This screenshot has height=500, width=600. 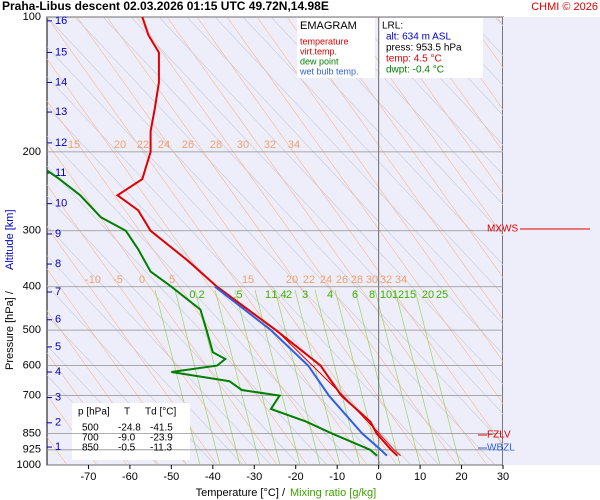 I want to click on altitude-label: 15, so click(x=61, y=52).